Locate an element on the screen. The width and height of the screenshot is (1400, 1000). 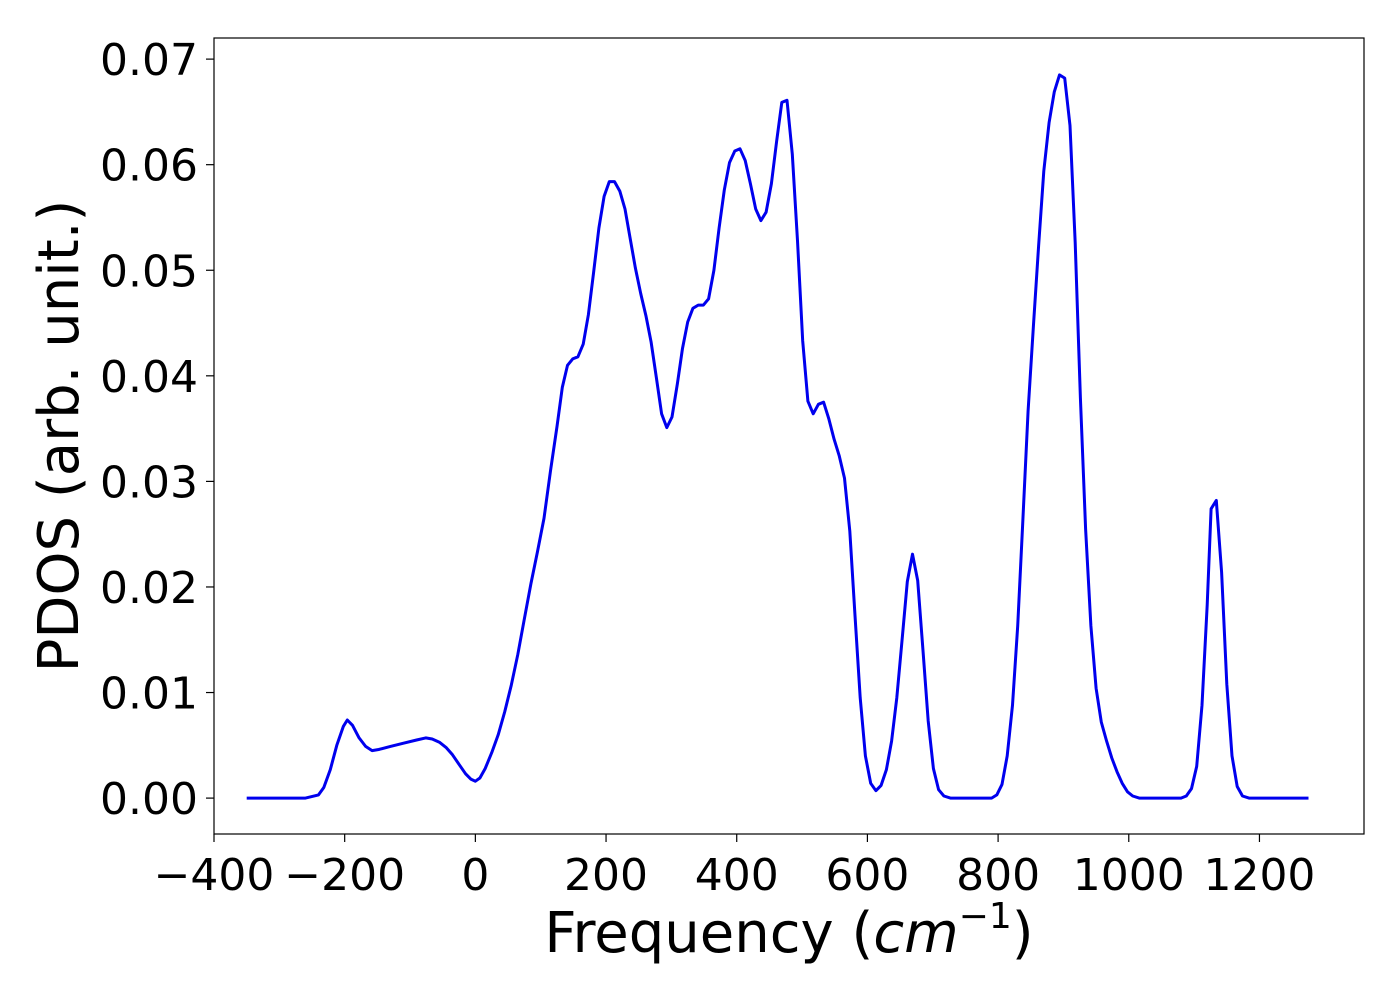
x-tick-label: 1200 is located at coordinates (1259, 875).